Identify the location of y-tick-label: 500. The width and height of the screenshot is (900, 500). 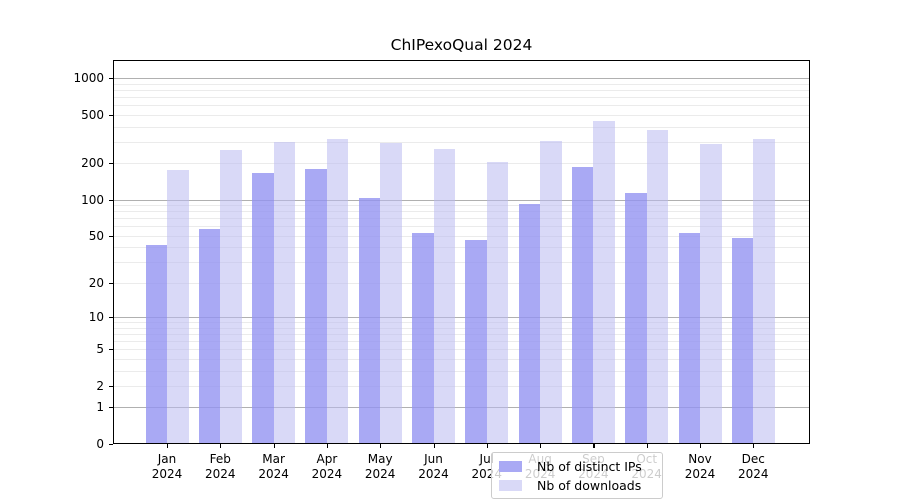
(92, 114).